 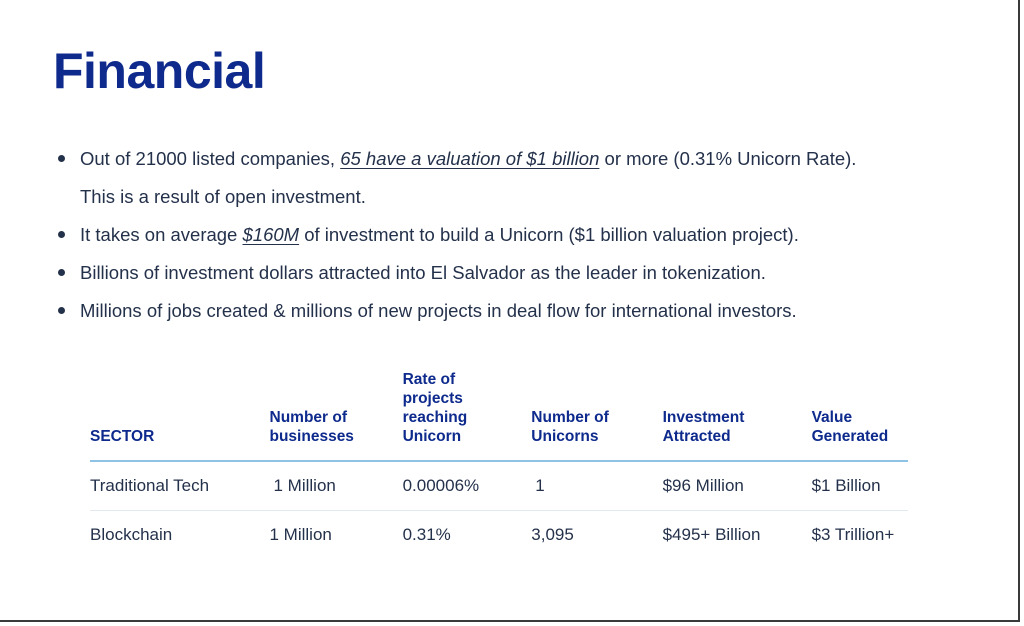 I want to click on bullet-text: or more (0.31% Unicorn Rate)., so click(x=728, y=158).